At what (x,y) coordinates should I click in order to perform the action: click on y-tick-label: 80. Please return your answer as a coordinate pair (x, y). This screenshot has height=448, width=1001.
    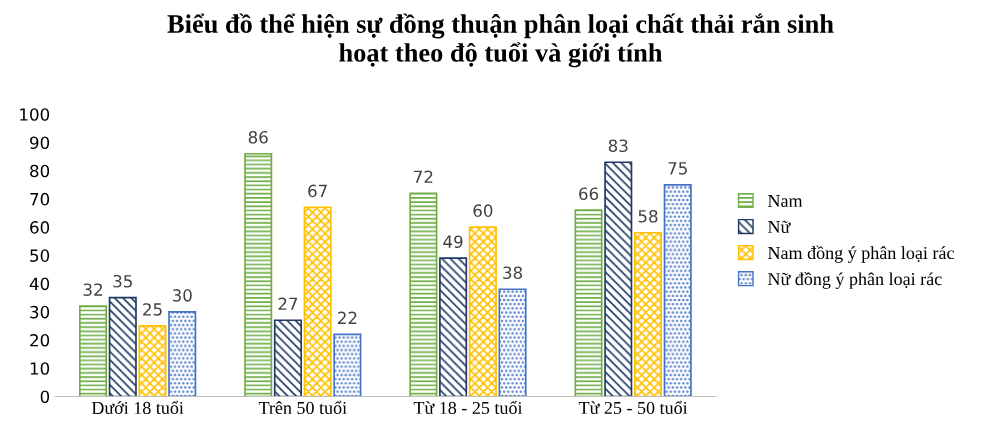
    Looking at the image, I should click on (40, 171).